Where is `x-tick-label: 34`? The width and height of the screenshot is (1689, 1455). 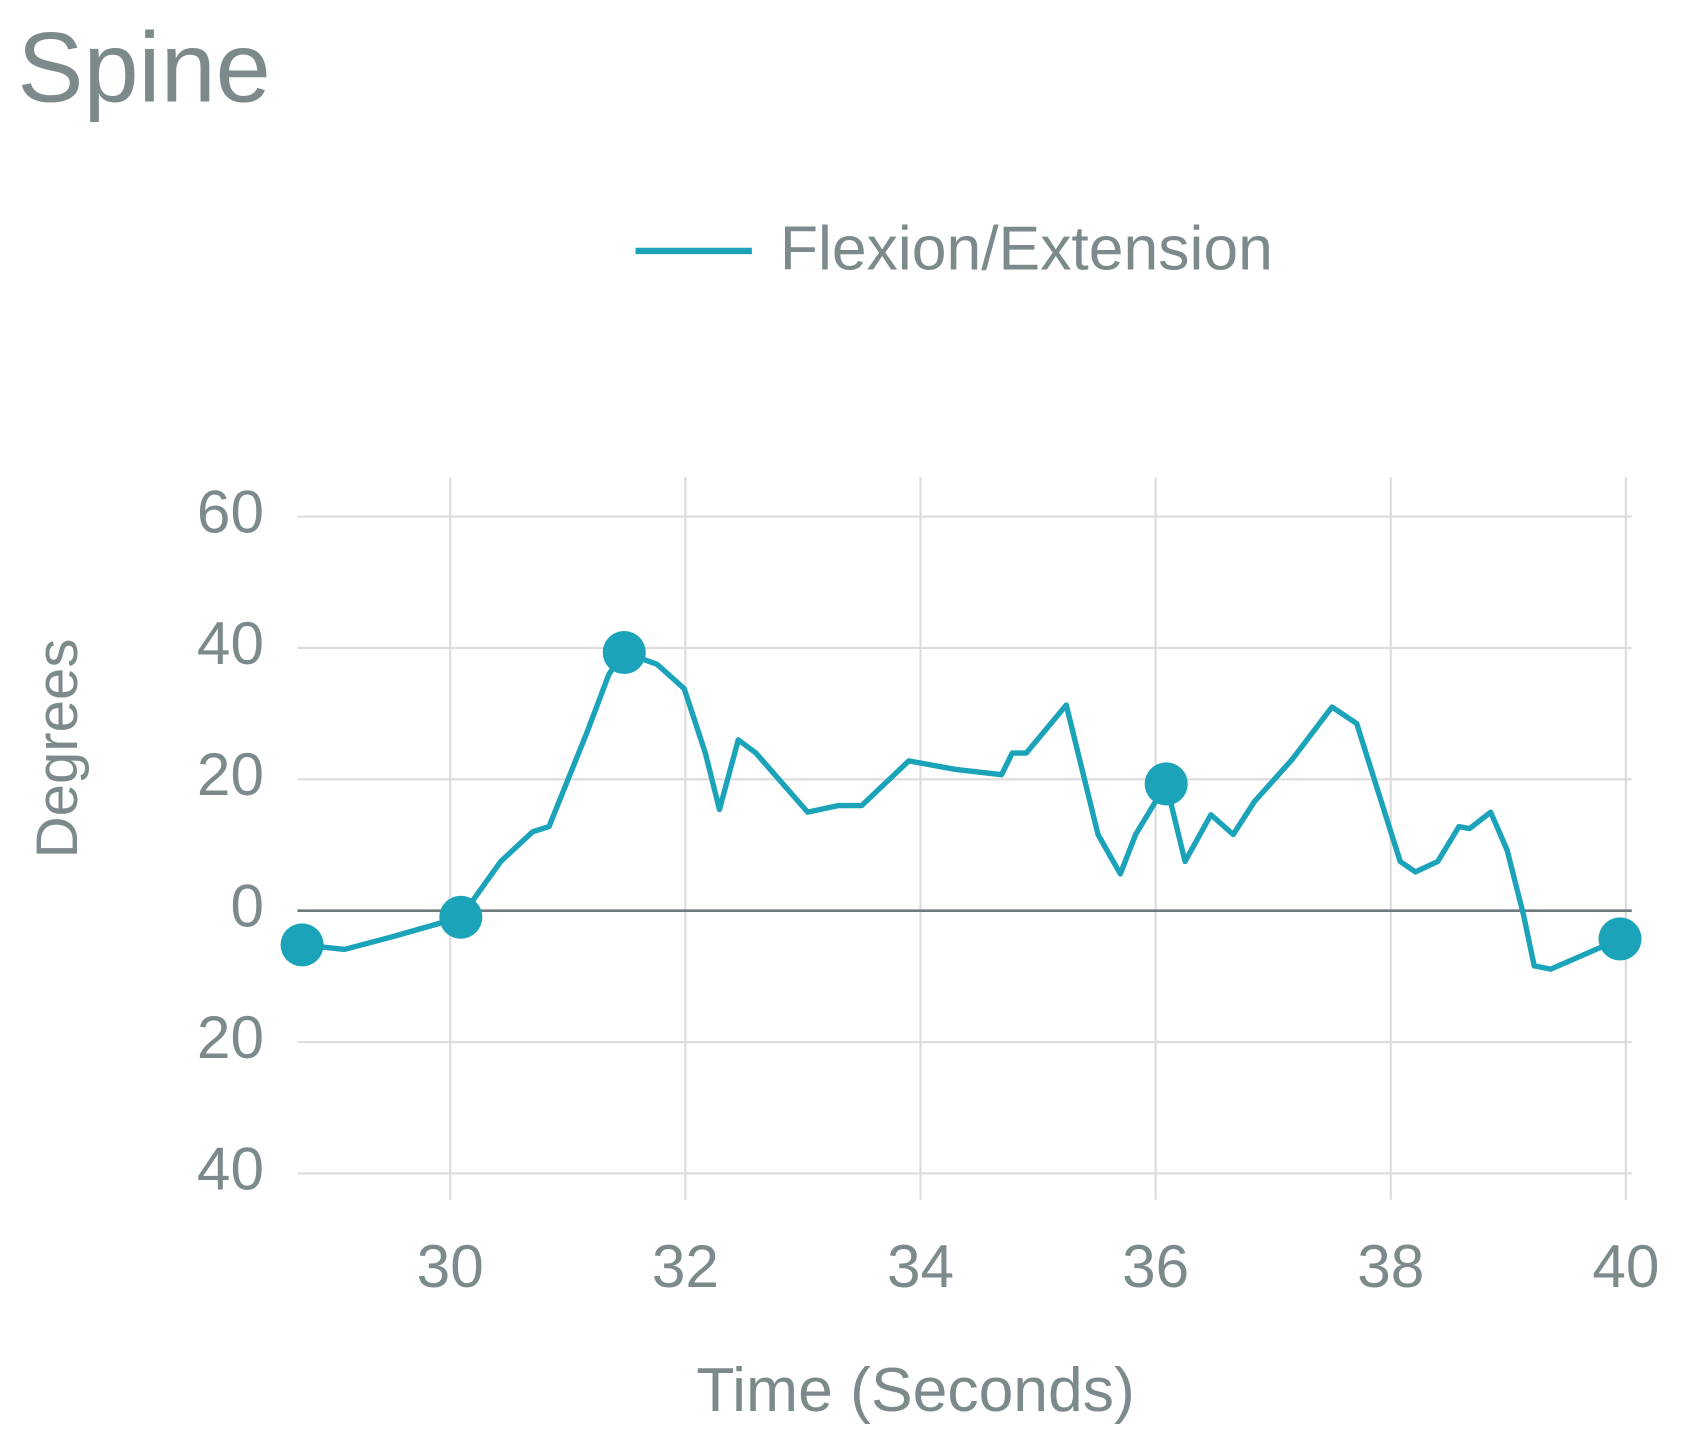
x-tick-label: 34 is located at coordinates (920, 1266).